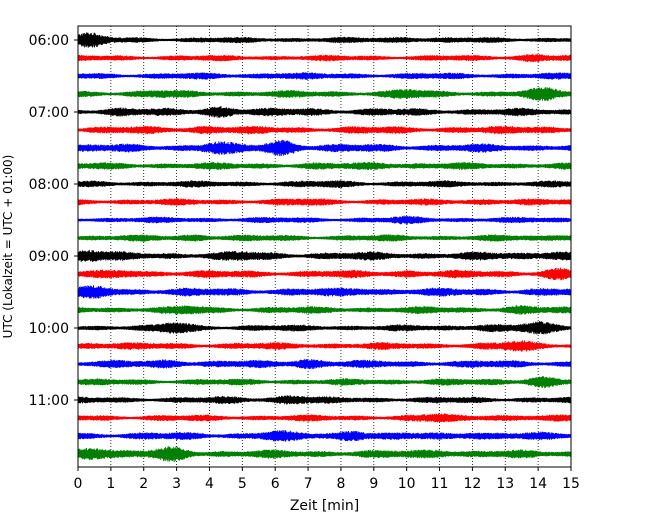 Image resolution: width=650 pixels, height=520 pixels. What do you see at coordinates (538, 484) in the screenshot?
I see `x-tick-label: 14` at bounding box center [538, 484].